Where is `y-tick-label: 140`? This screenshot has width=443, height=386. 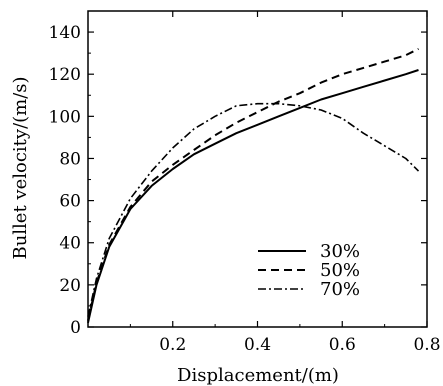 y-tick-label: 140 is located at coordinates (65, 33).